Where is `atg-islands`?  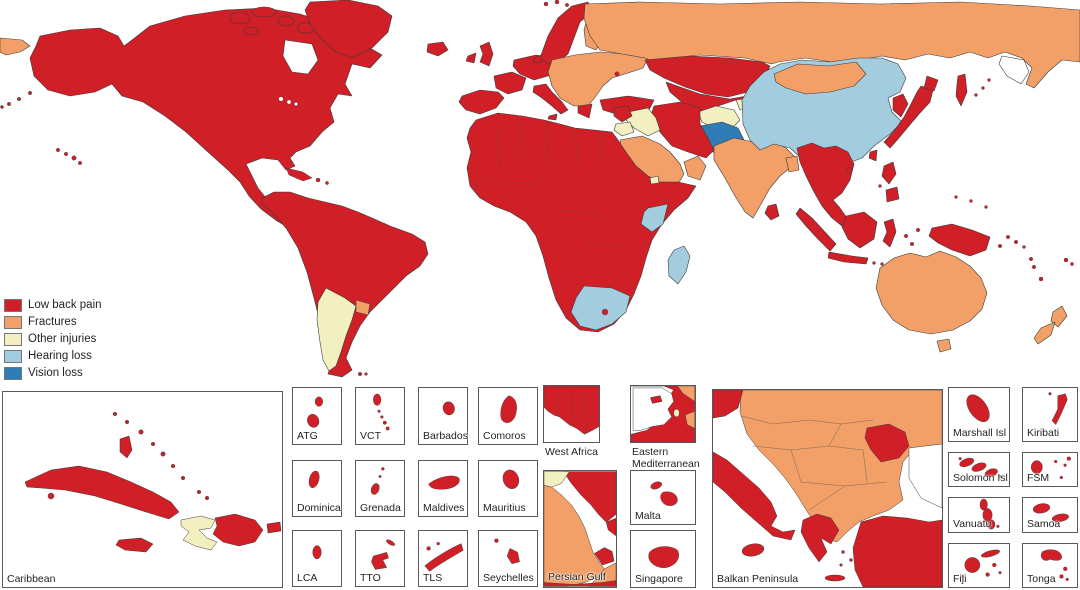 atg-islands is located at coordinates (315, 412).